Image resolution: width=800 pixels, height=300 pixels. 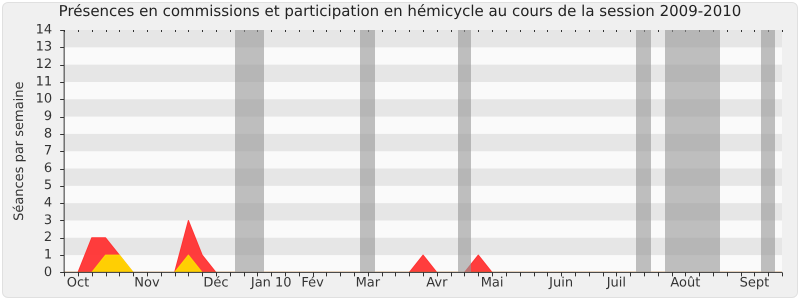 I want to click on y-tick-label: 13, so click(x=44, y=47).